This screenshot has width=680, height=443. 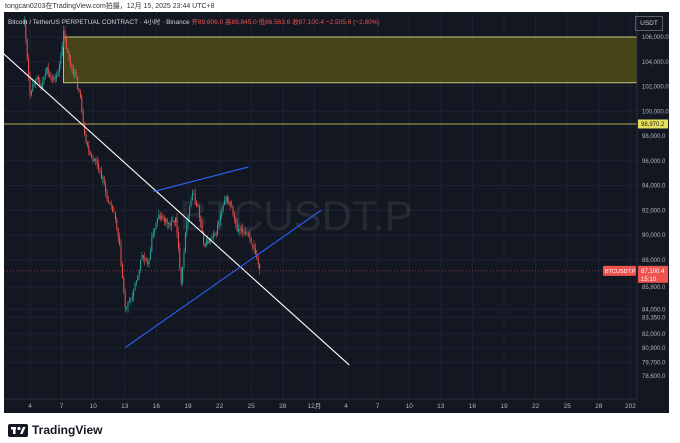 I want to click on x-tick-label: 13, so click(x=441, y=406).